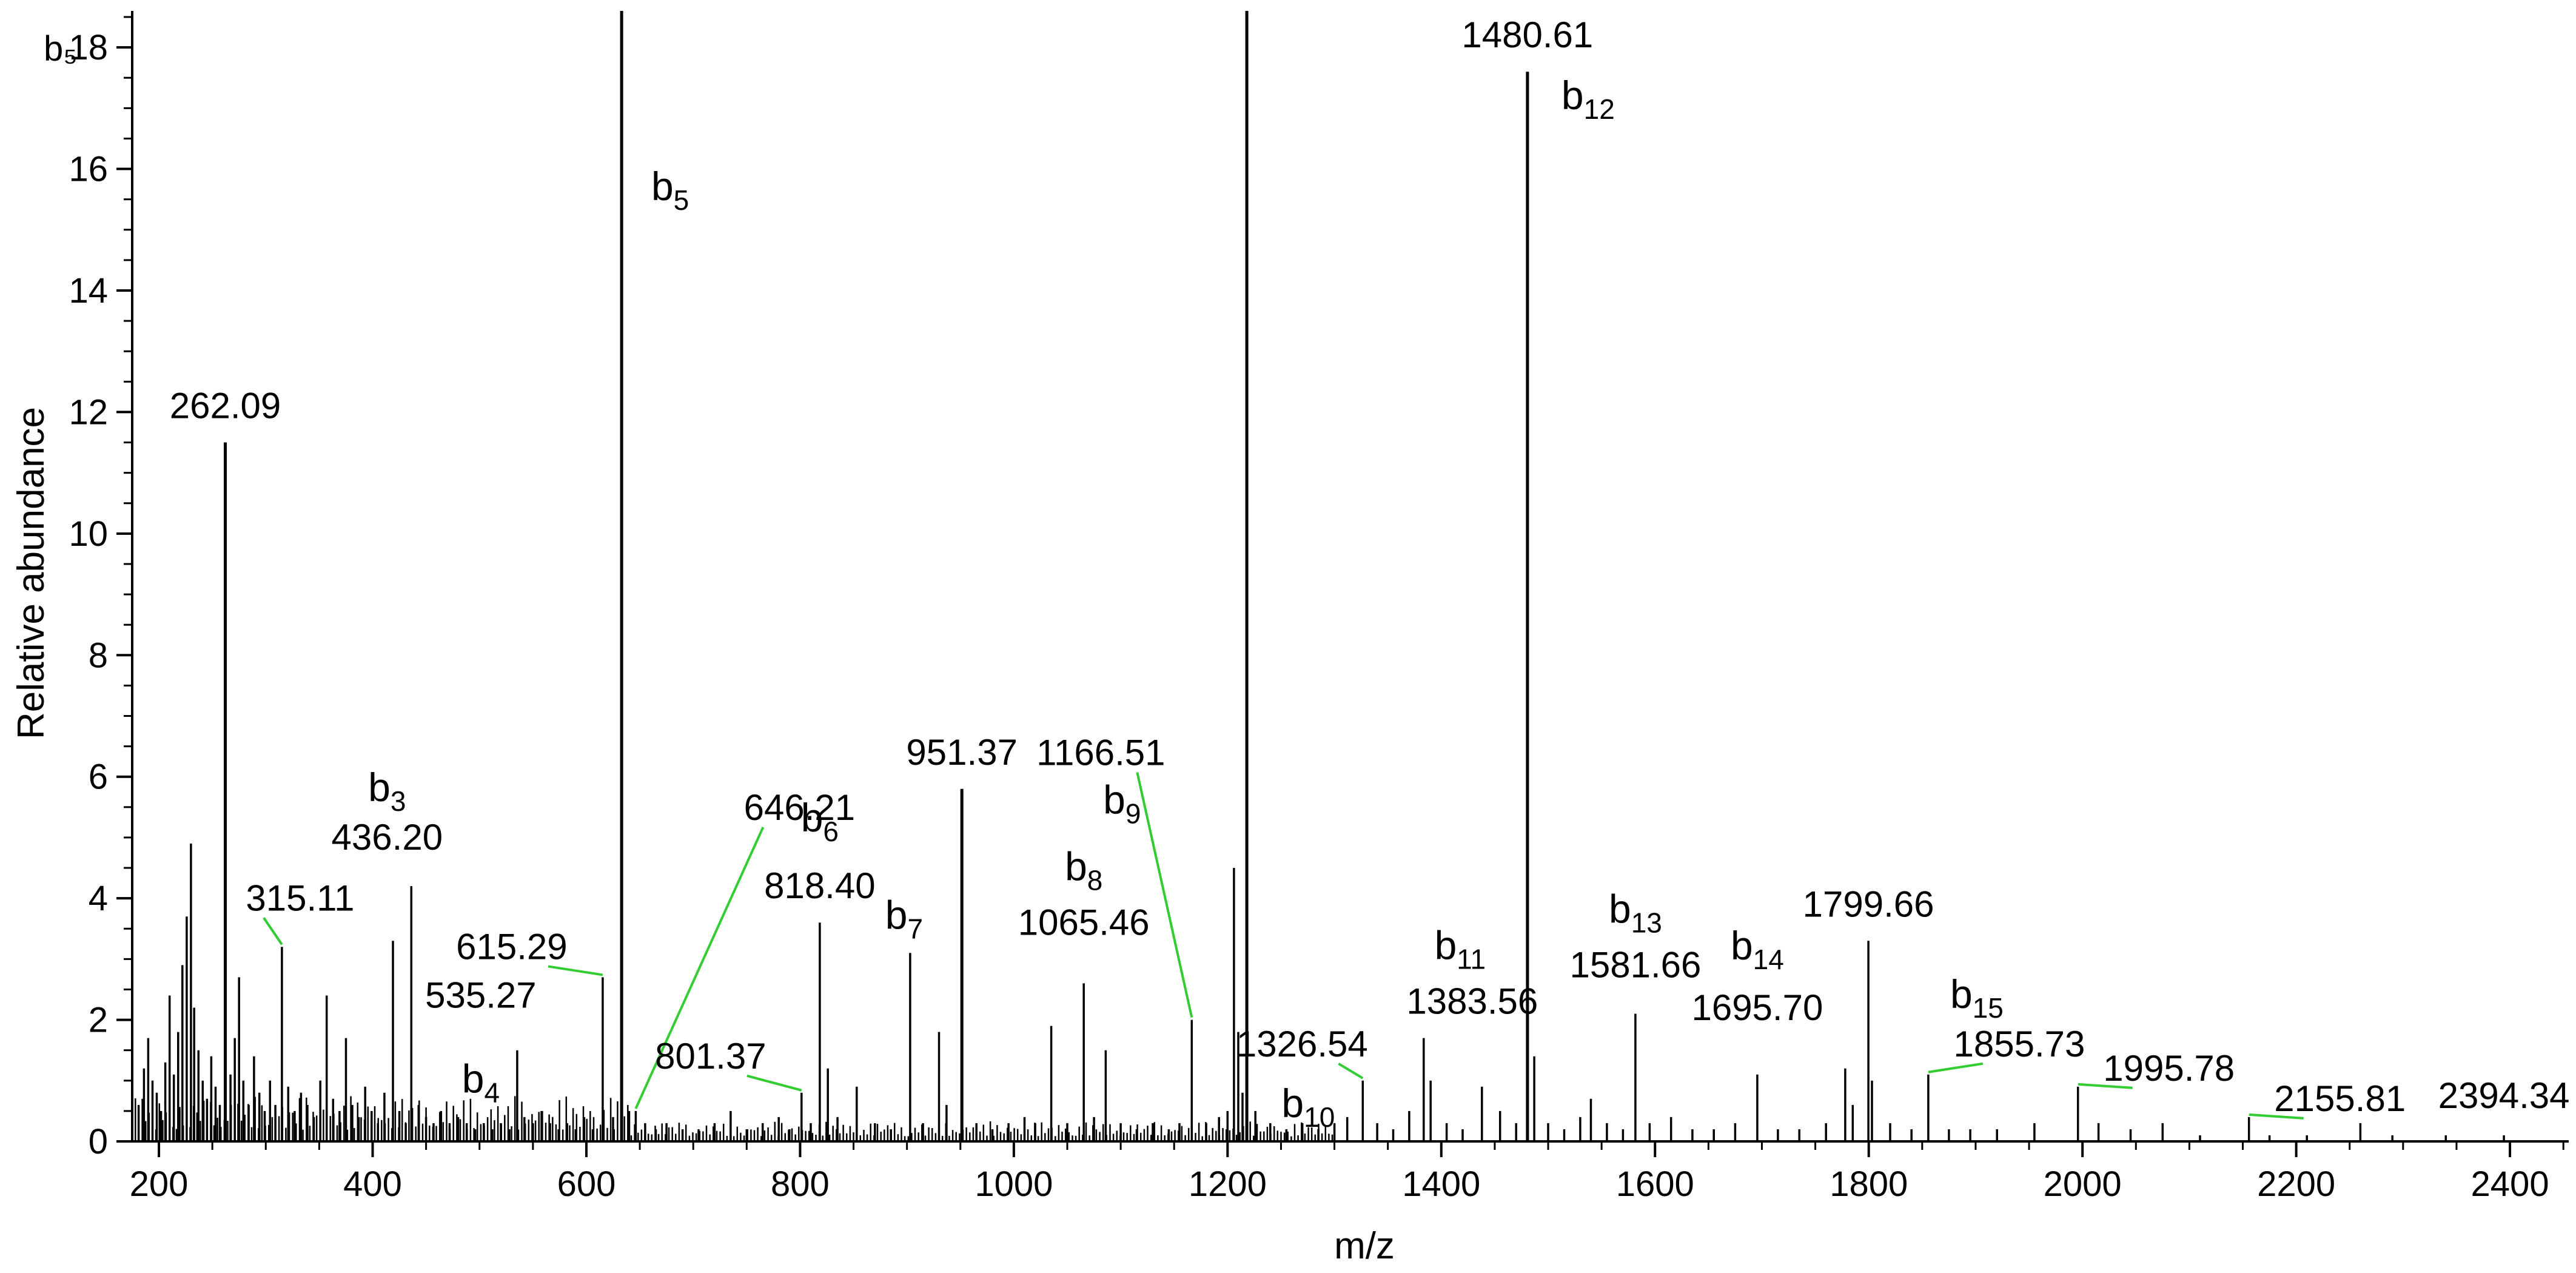 Image resolution: width=2576 pixels, height=1273 pixels. Describe the element at coordinates (1083, 870) in the screenshot. I see `ion-label: b8` at that location.